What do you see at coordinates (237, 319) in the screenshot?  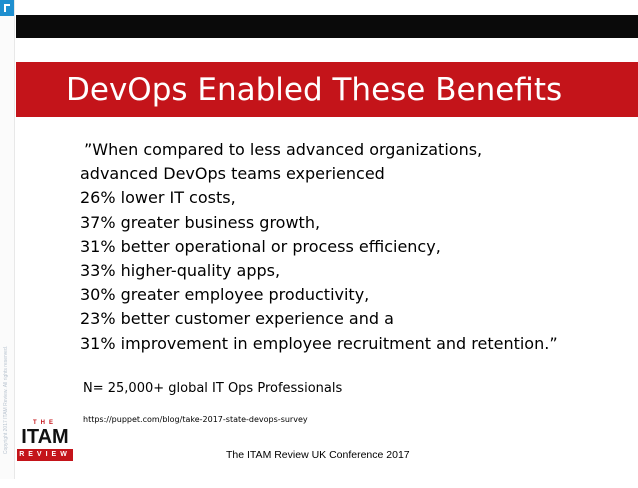 I see `quote-line: 23% better customer experience and a` at bounding box center [237, 319].